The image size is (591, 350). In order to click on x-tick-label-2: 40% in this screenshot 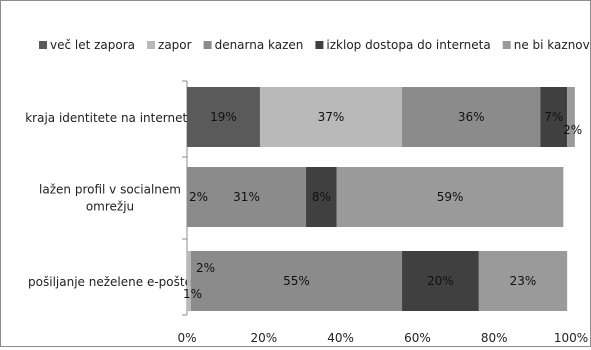, I will do `click(340, 338)`.